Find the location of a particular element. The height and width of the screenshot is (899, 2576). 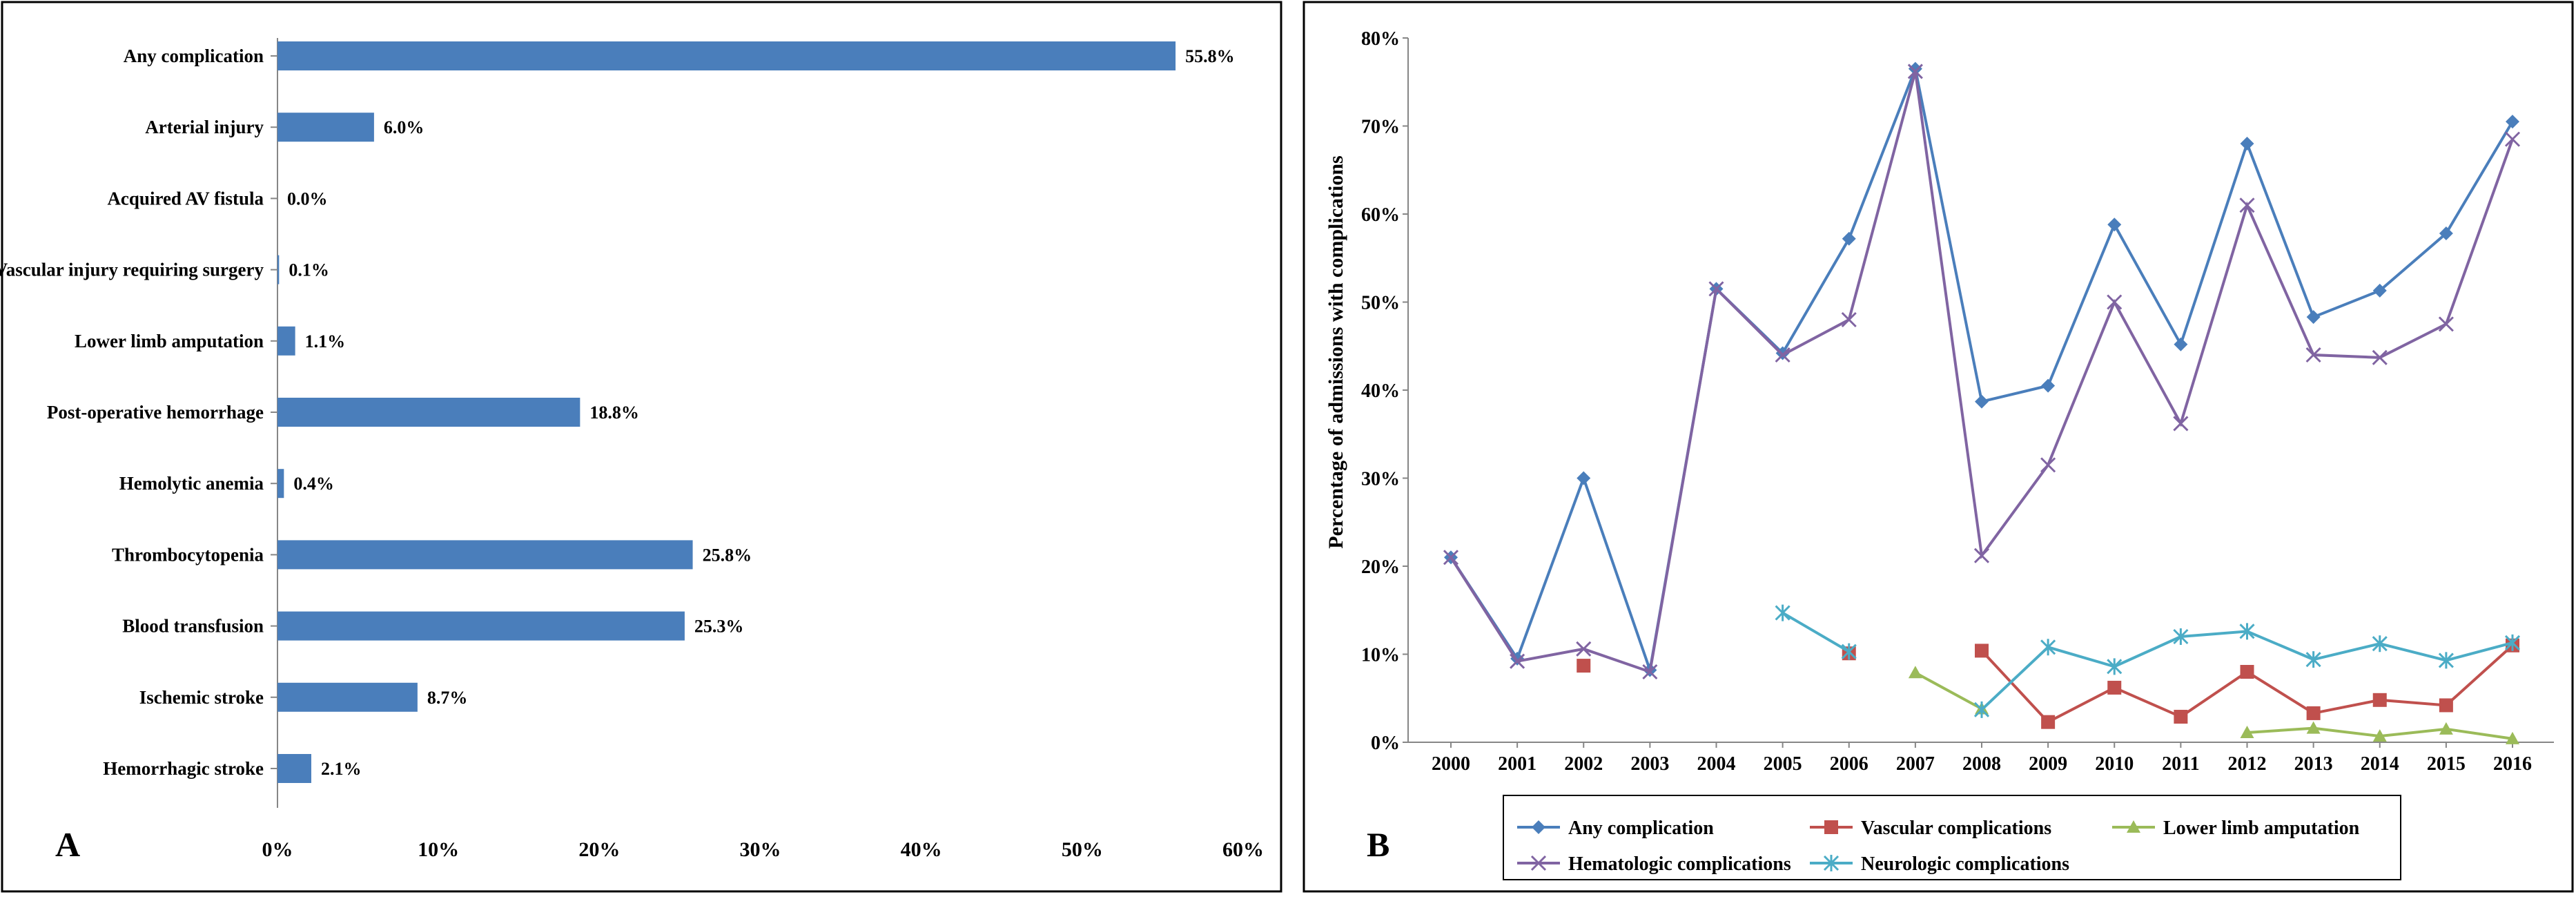

panel-a-letter: A is located at coordinates (67, 844).